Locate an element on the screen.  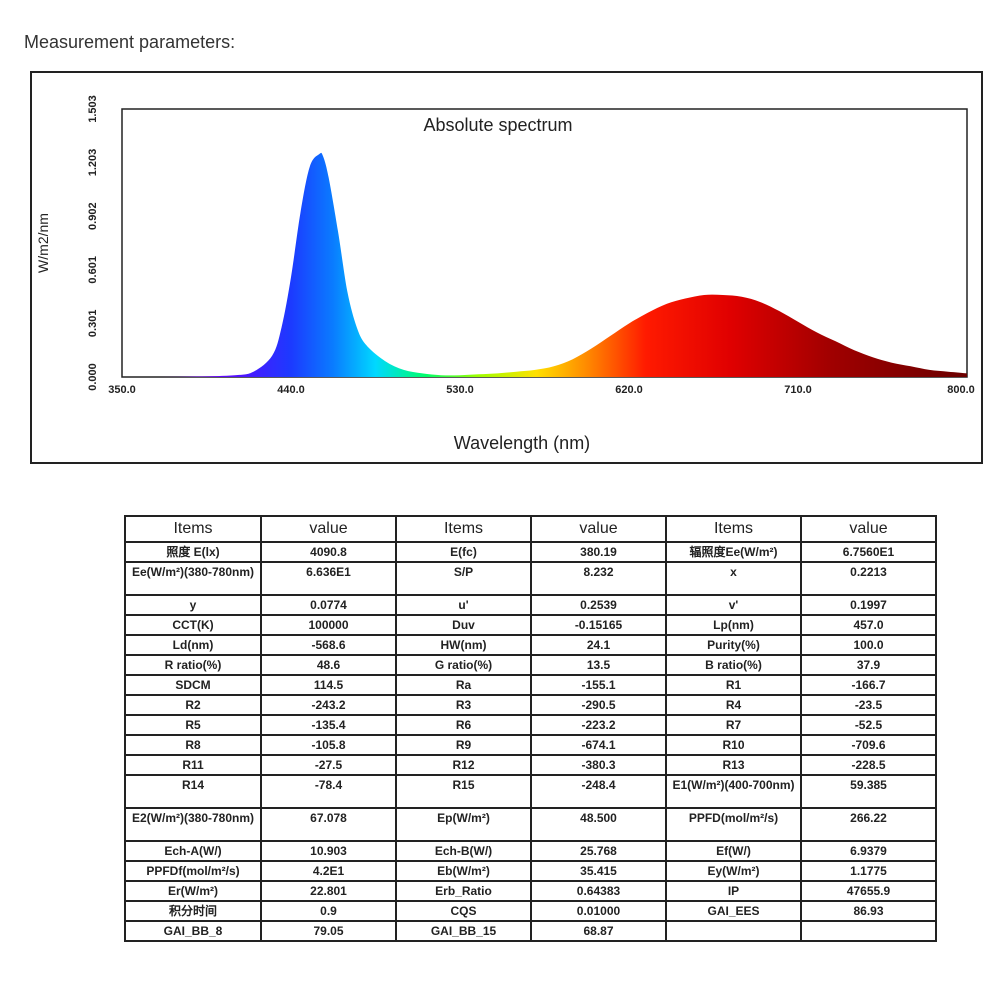
table-cell: x is located at coordinates (733, 578).